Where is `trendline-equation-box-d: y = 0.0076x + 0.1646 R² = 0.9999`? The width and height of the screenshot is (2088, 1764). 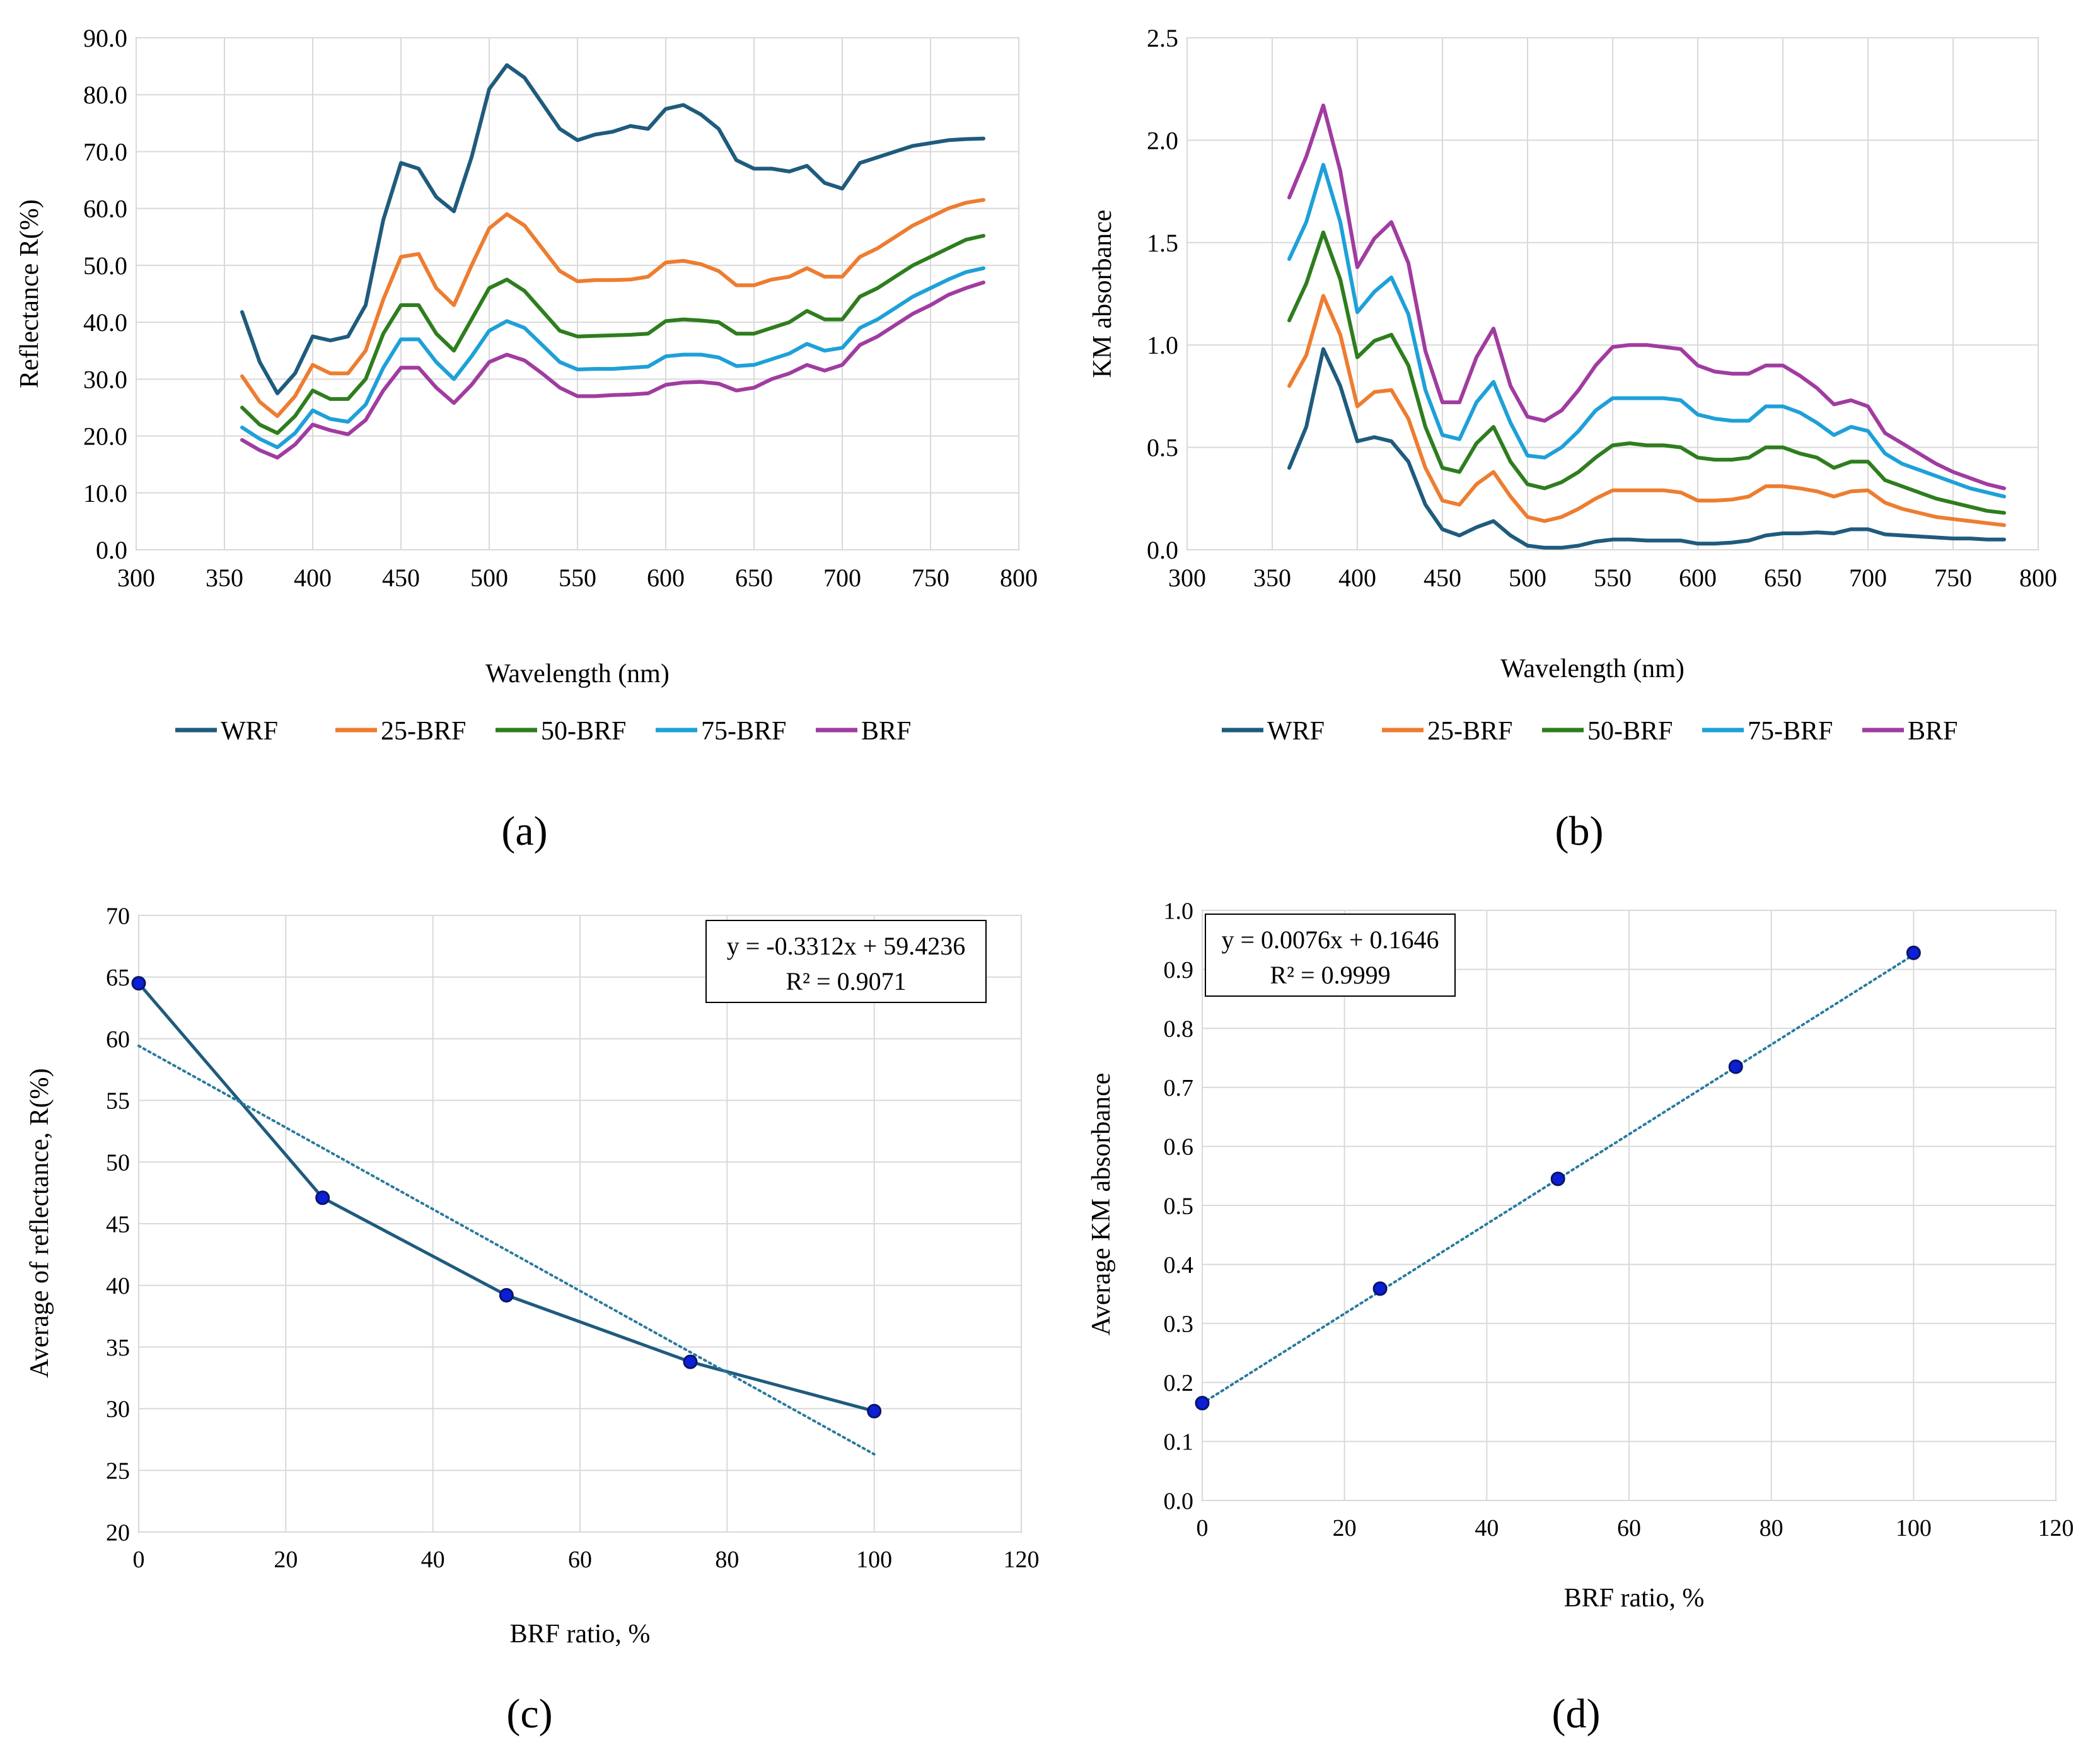
trendline-equation-box-d: y = 0.0076x + 0.1646 R² = 0.9999 is located at coordinates (1330, 955).